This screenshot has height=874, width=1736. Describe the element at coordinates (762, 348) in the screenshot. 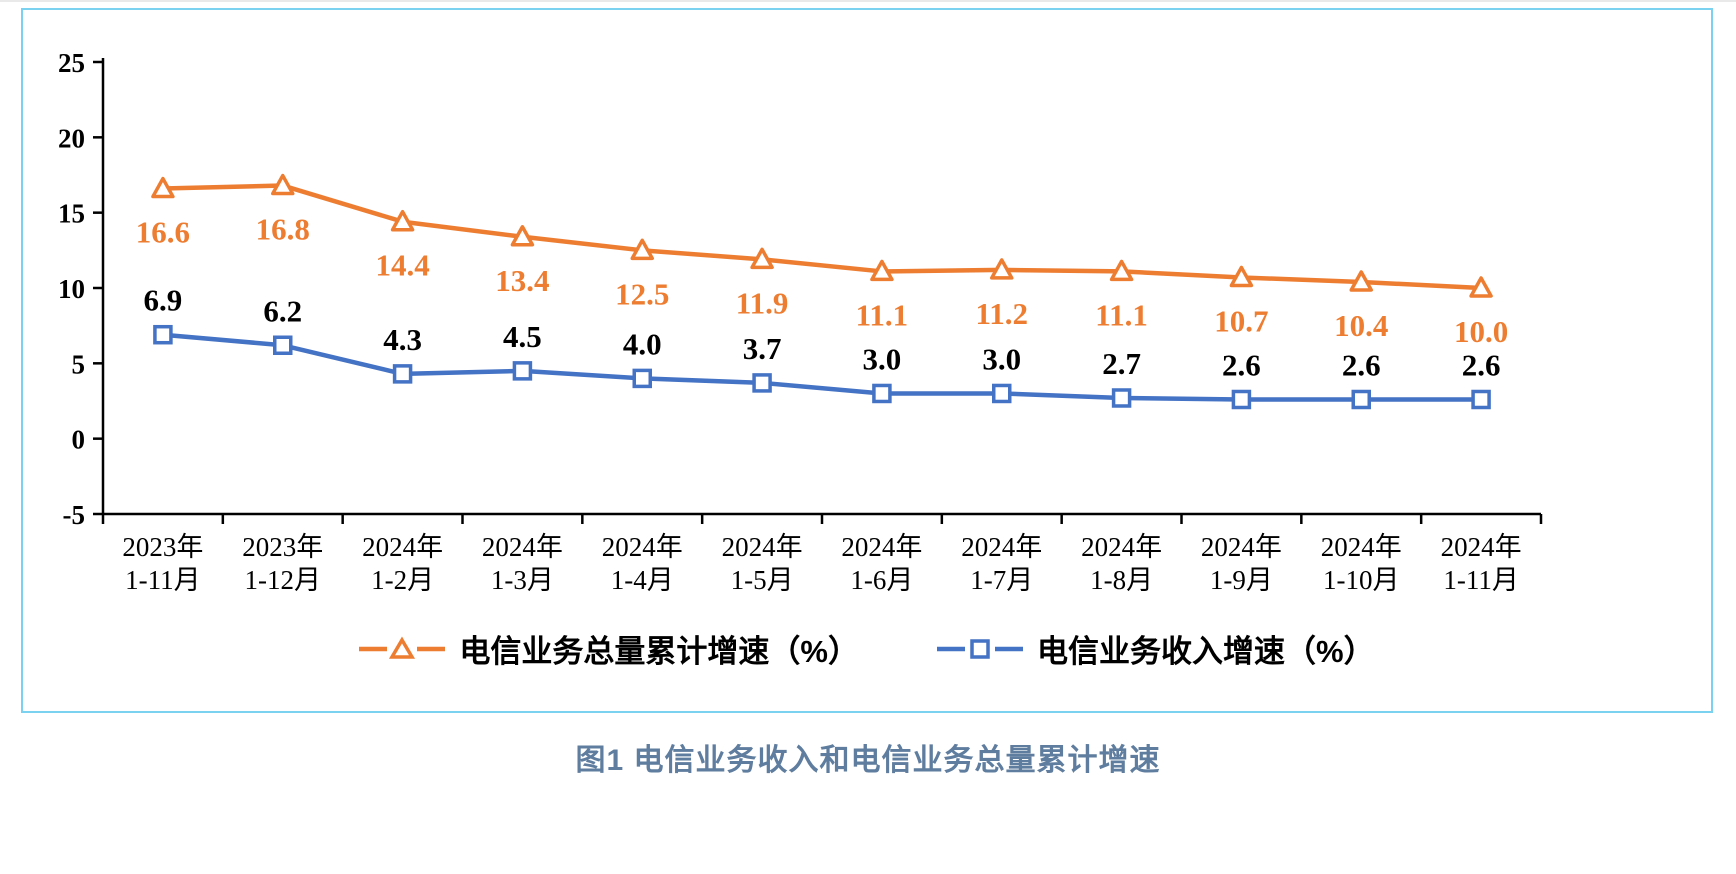

I see `svg-text: 3.7` at that location.